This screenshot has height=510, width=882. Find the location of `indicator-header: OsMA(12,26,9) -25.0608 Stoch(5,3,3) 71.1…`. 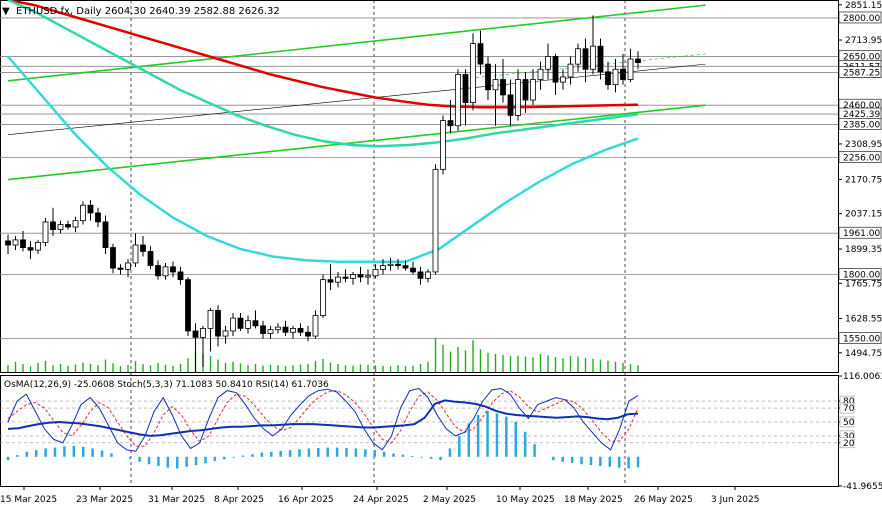

indicator-header: OsMA(12,26,9) -25.0608 Stoch(5,3,3) 71.1… is located at coordinates (166, 385).